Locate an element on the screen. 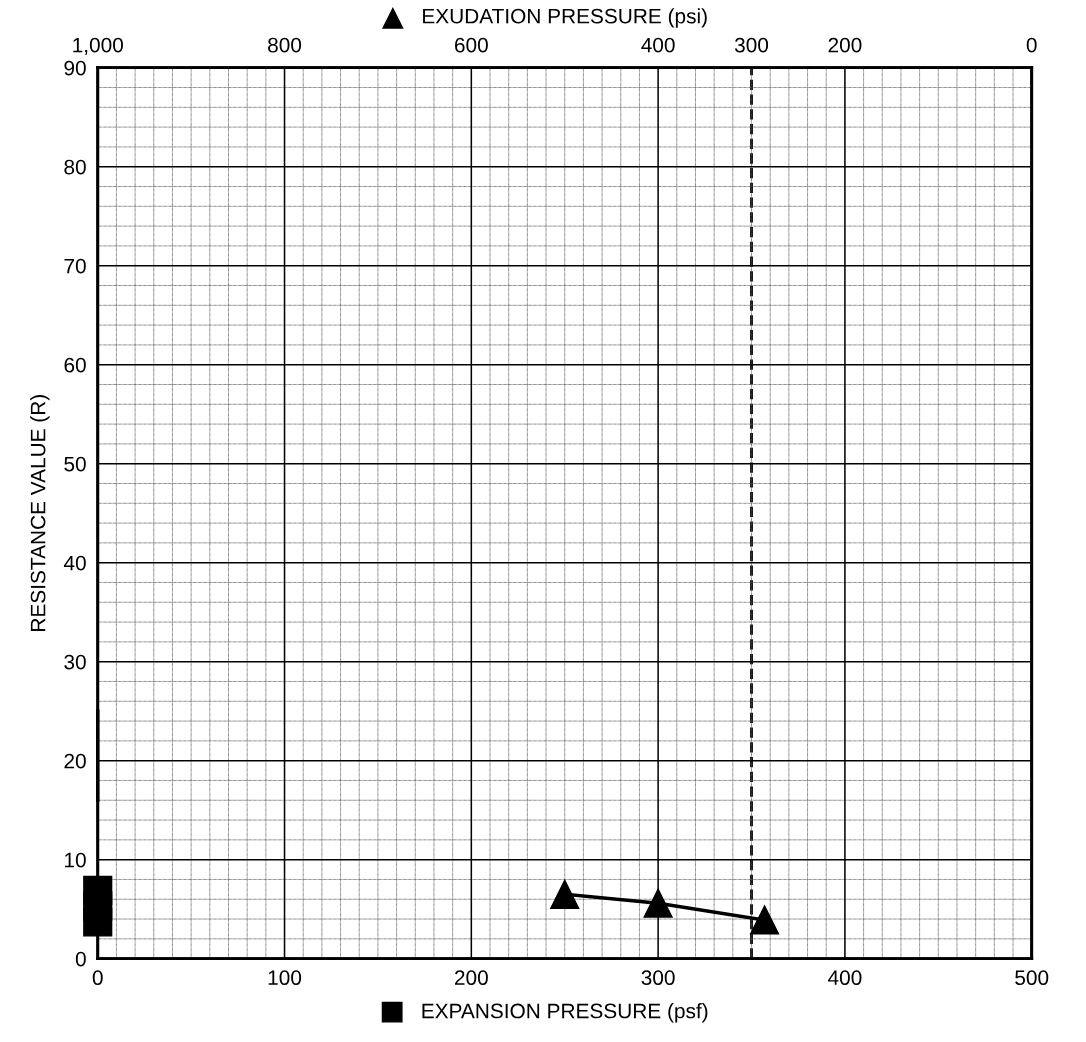 The width and height of the screenshot is (1086, 1042). x-tick-label: 0 is located at coordinates (97, 978).